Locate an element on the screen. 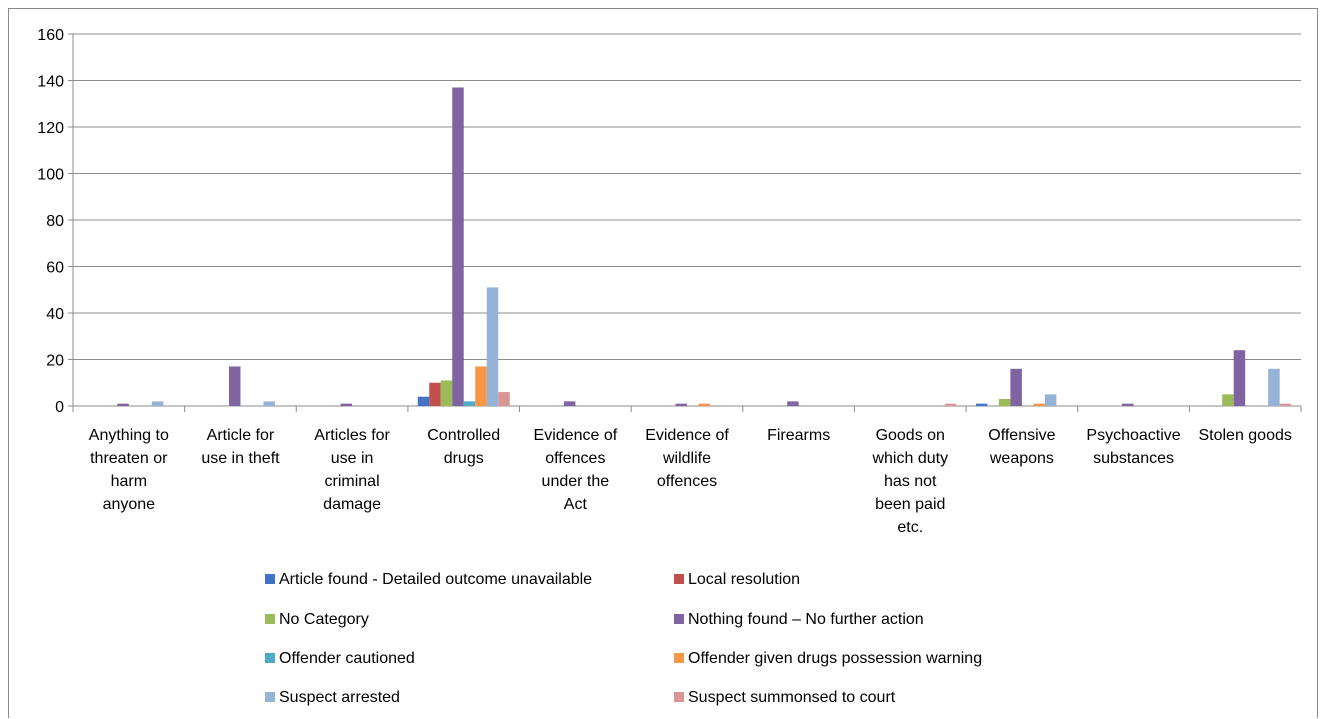 The height and width of the screenshot is (719, 1328). y-tick-label: 80 is located at coordinates (55, 221).